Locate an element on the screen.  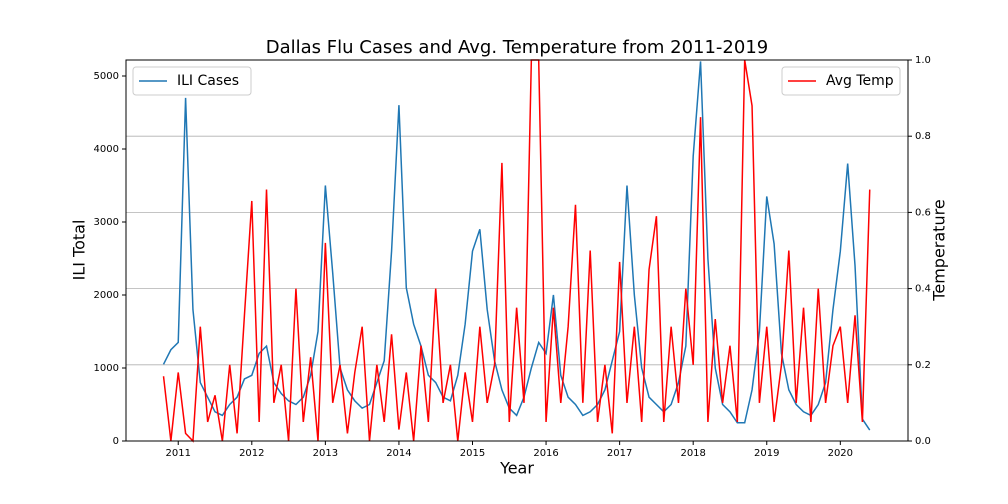
x-tick-label: 2016 is located at coordinates (545, 453).